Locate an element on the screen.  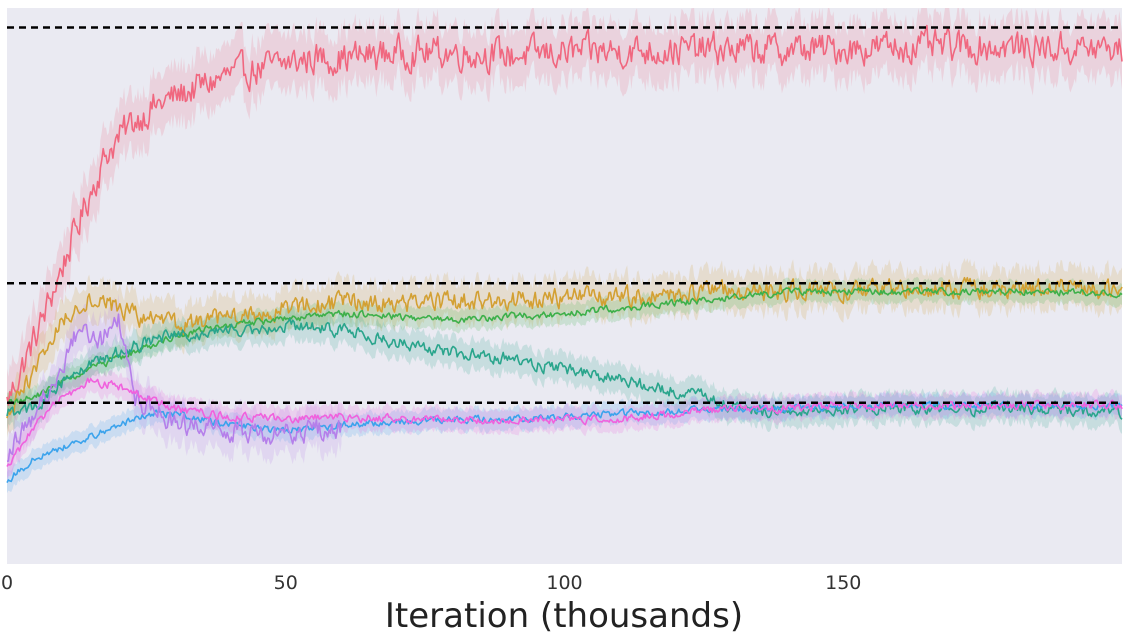
x-tick-label: 100 is located at coordinates (564, 583).